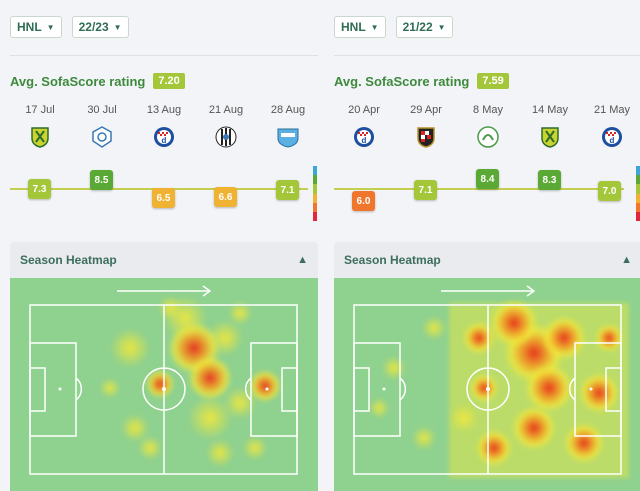 The height and width of the screenshot is (491, 640). What do you see at coordinates (363, 201) in the screenshot?
I see `rating-box: 6.0` at bounding box center [363, 201].